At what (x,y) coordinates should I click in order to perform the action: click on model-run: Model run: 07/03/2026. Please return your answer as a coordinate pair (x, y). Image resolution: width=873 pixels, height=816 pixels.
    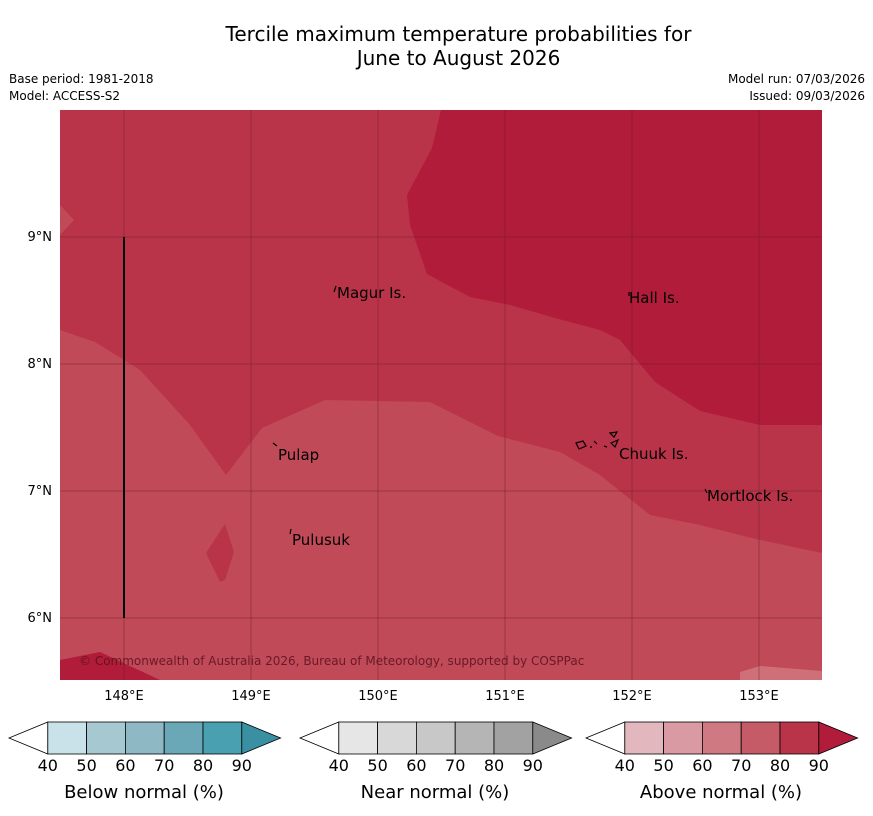
    Looking at the image, I should click on (796, 79).